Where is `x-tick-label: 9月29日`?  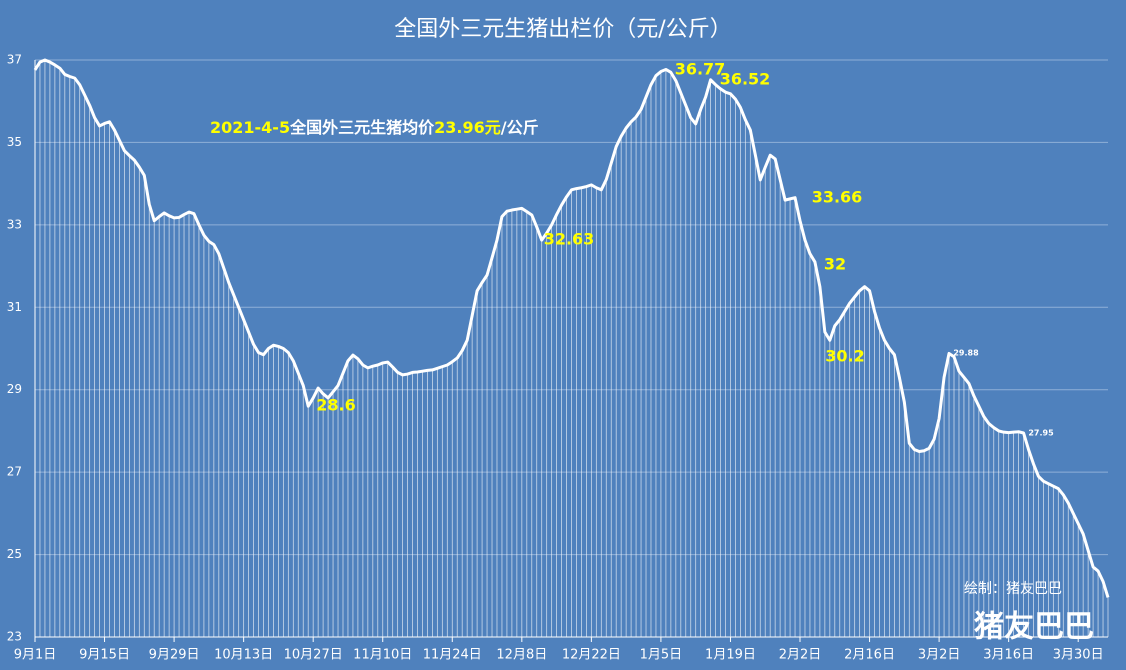
x-tick-label: 9月29日 is located at coordinates (174, 655).